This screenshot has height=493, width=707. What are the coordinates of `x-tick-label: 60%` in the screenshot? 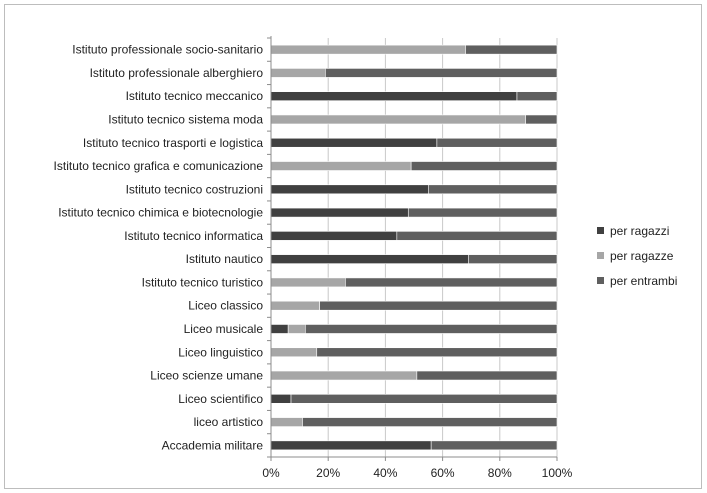 It's located at (443, 473).